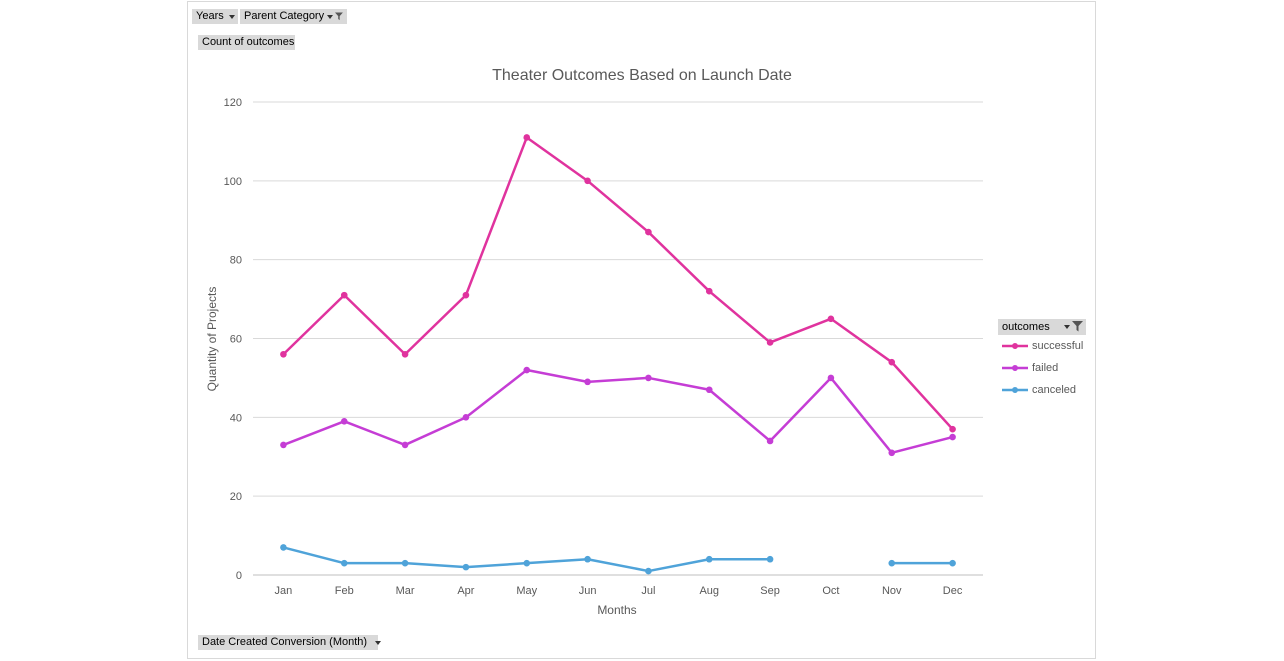 The image size is (1284, 661). What do you see at coordinates (1026, 327) in the screenshot?
I see `legend-header-label: outcomes` at bounding box center [1026, 327].